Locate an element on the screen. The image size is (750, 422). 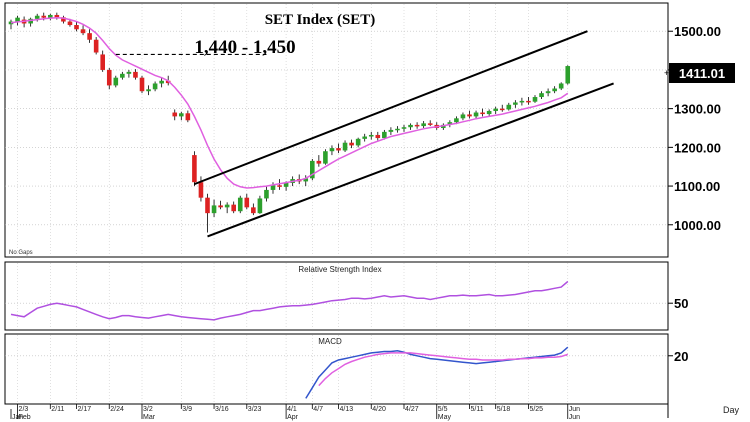
month-label: Jun is located at coordinates (574, 417).